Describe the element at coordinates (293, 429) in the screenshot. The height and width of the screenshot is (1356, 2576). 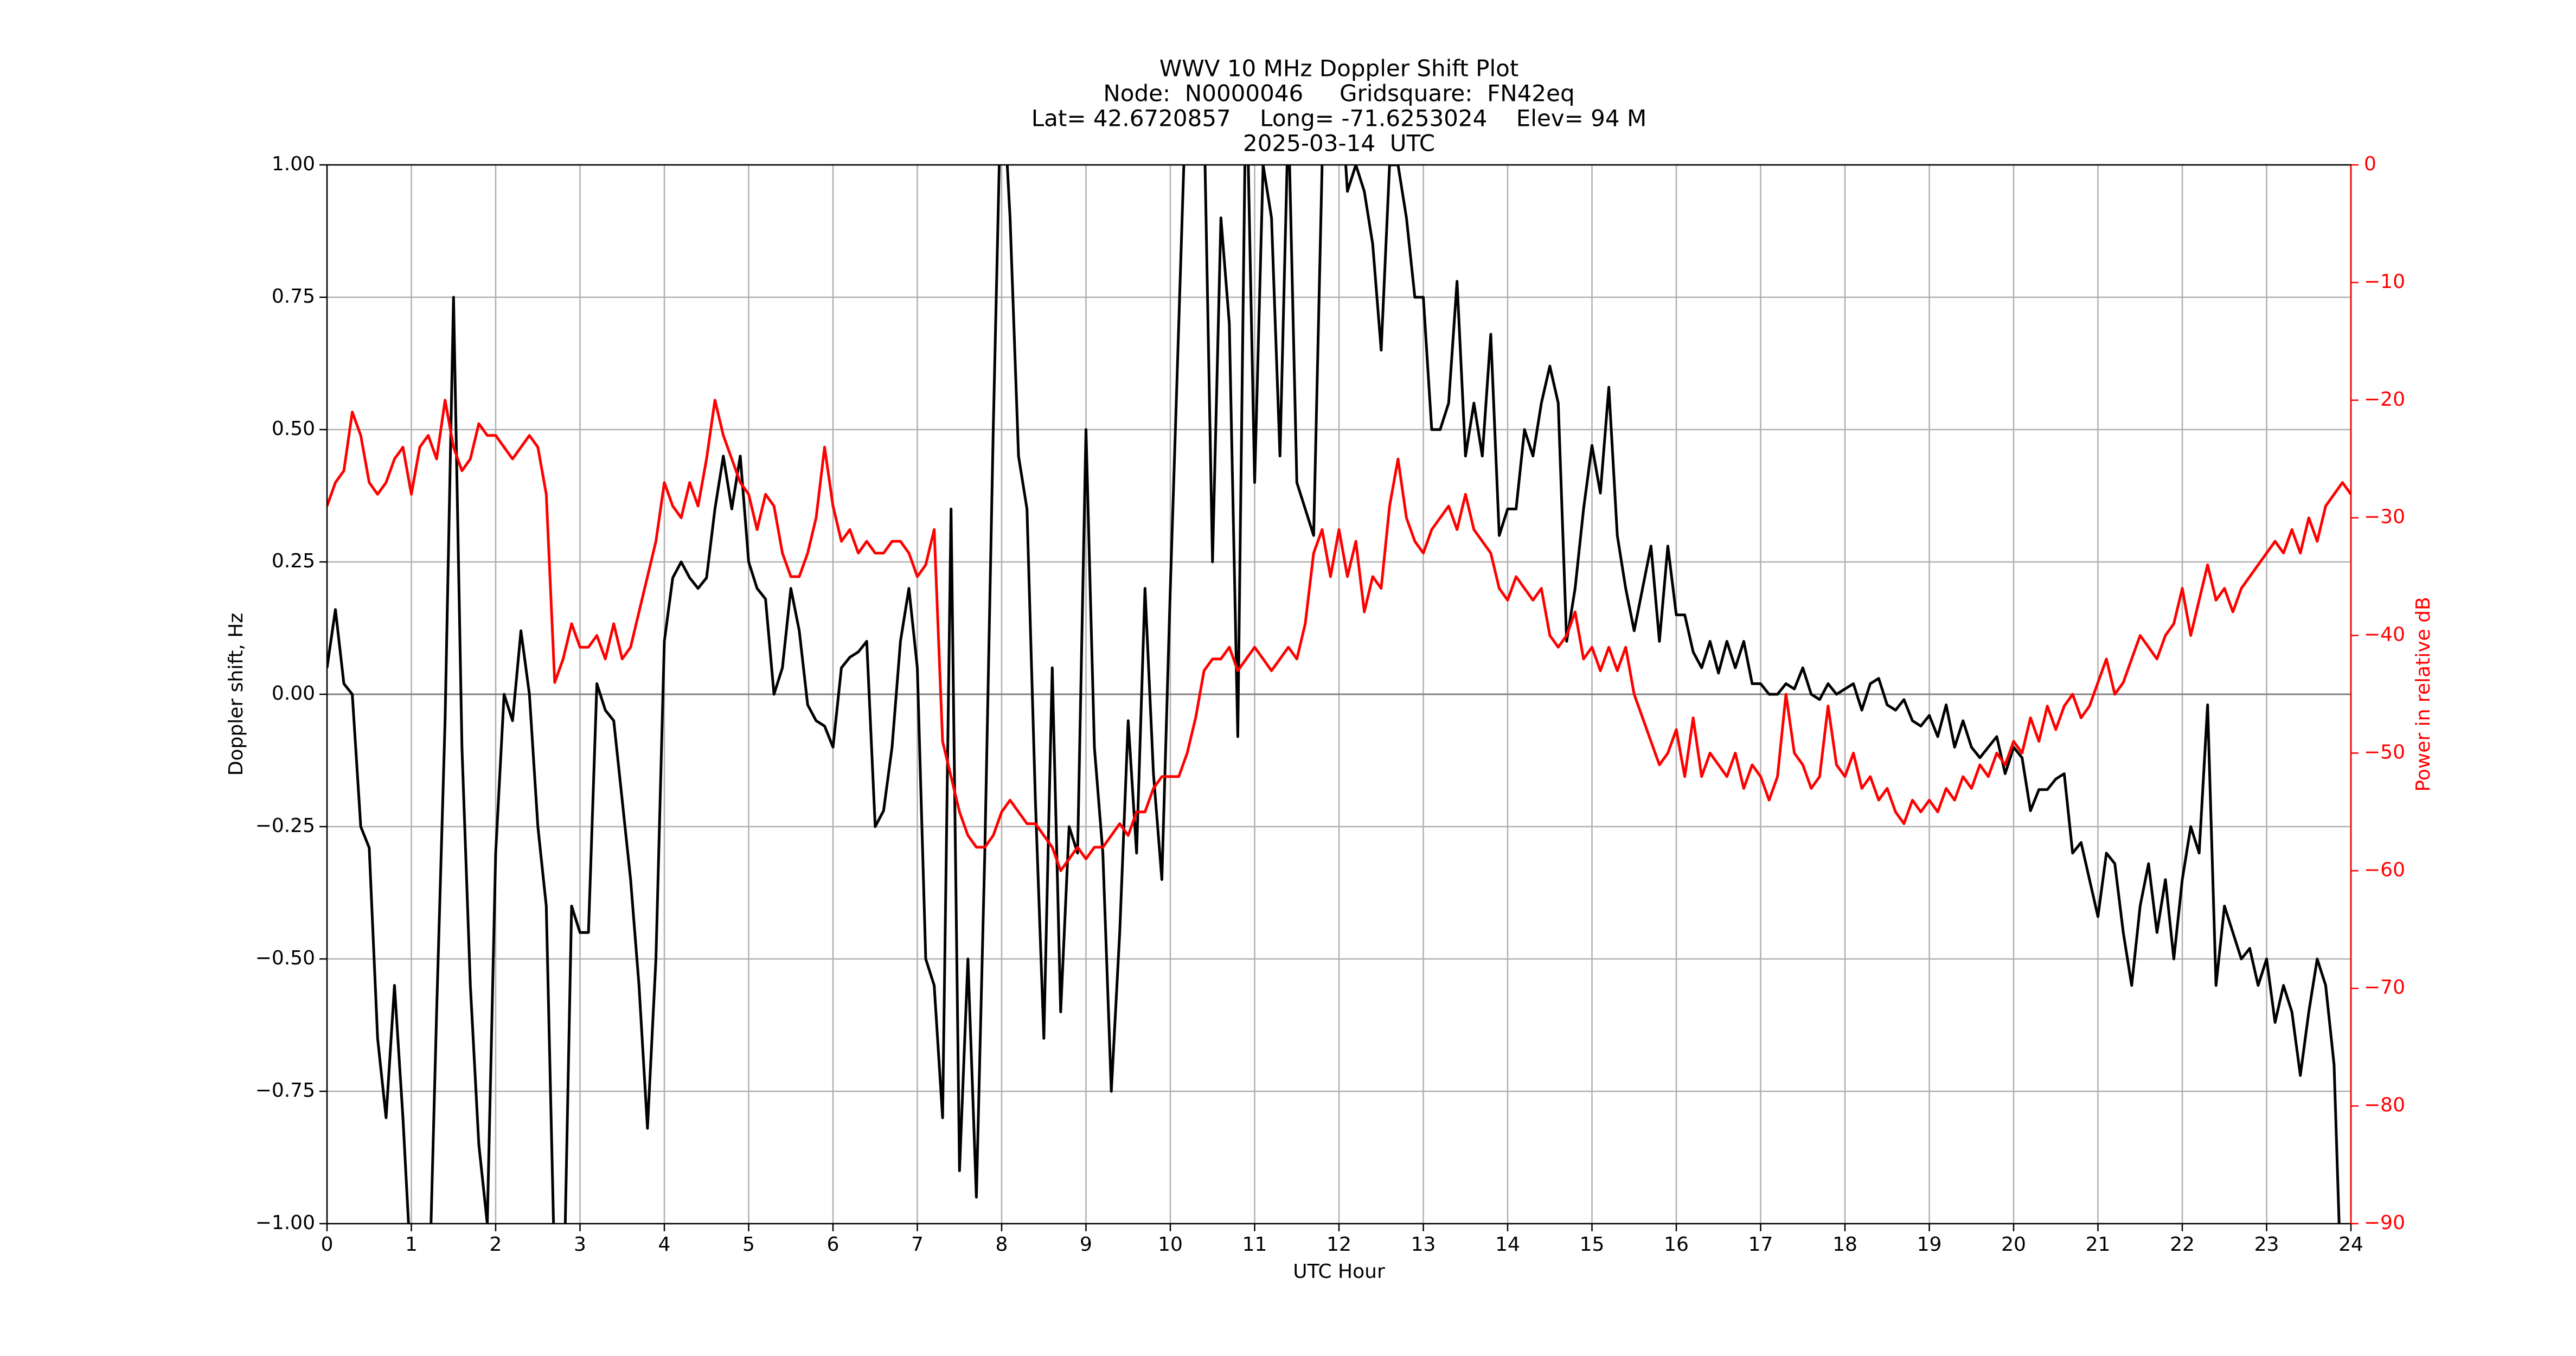
I see `y-tick-label: 0.50` at that location.